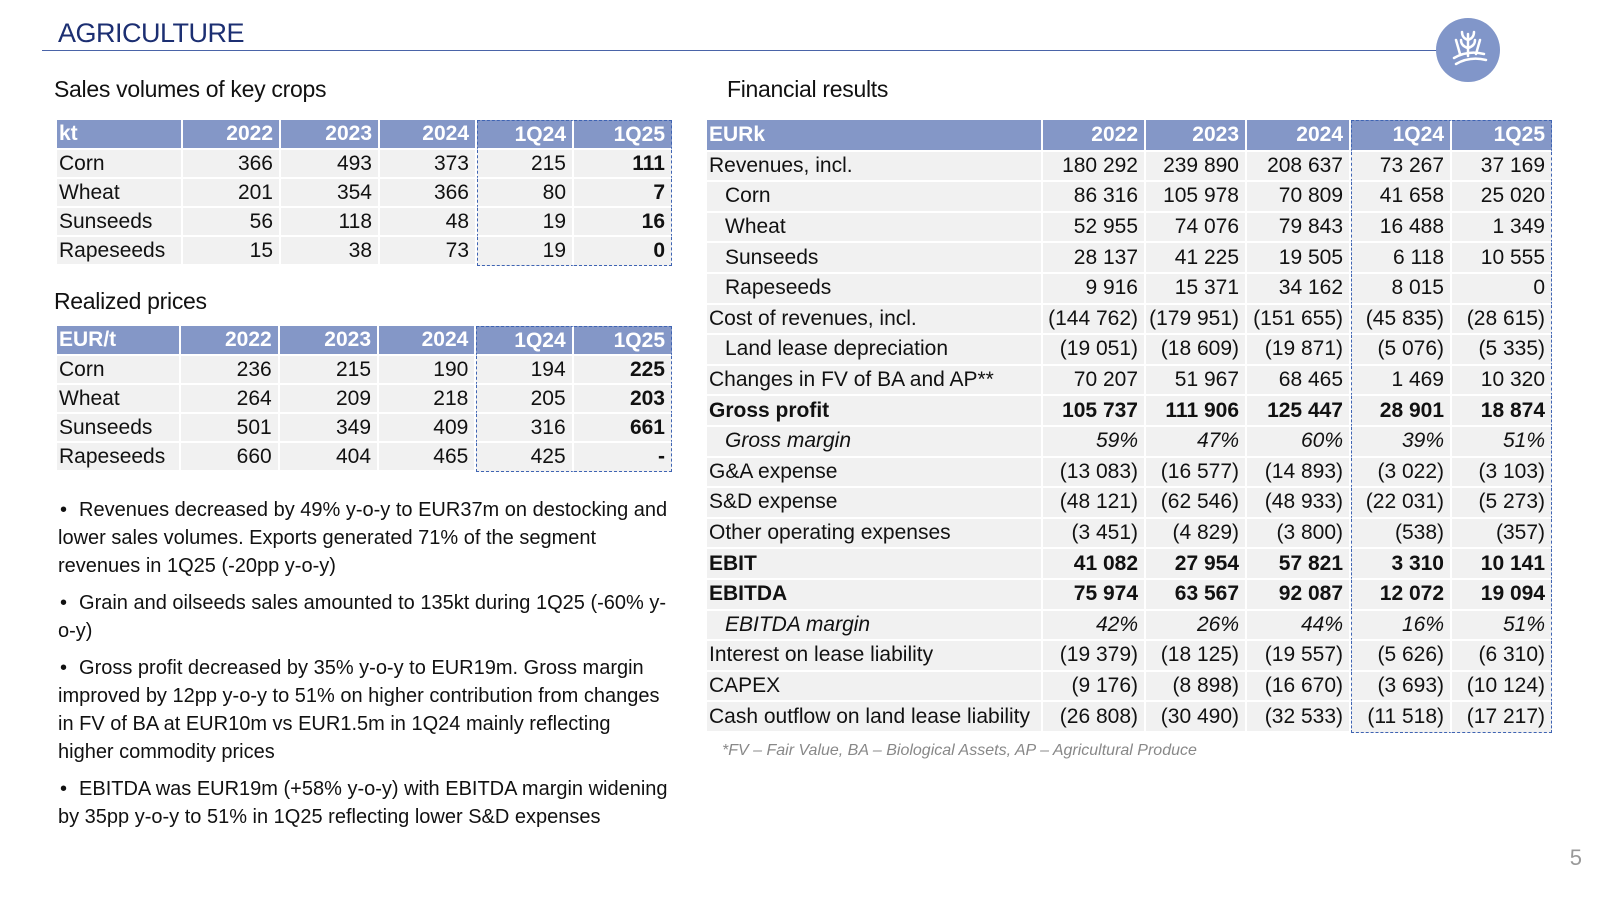 The width and height of the screenshot is (1600, 900). Describe the element at coordinates (330, 193) in the screenshot. I see `cell-value: 354` at that location.